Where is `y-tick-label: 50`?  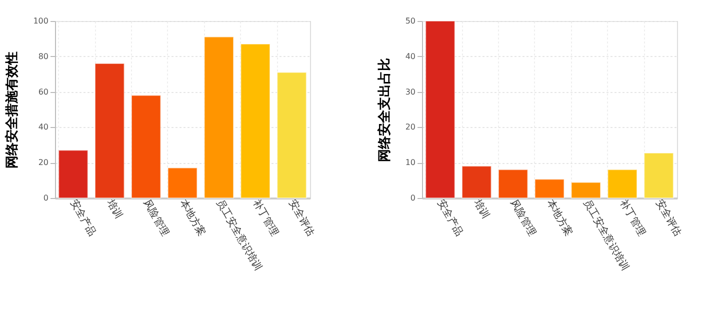
y-tick-label: 50 is located at coordinates (410, 21).